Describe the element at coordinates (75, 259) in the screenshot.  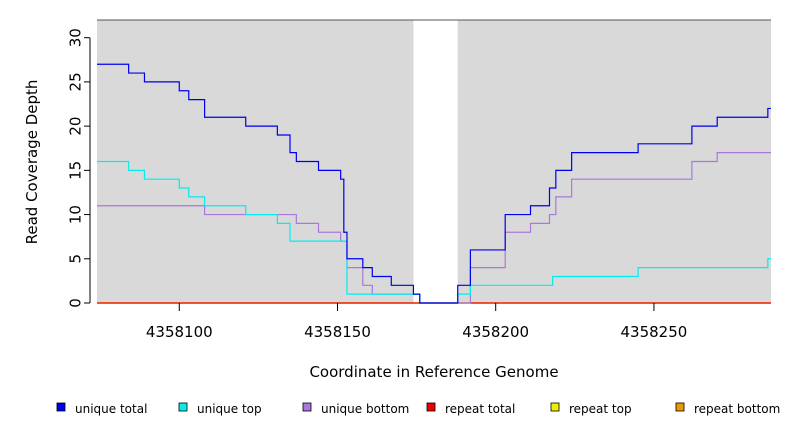
I see `y-tick-label: 5` at that location.